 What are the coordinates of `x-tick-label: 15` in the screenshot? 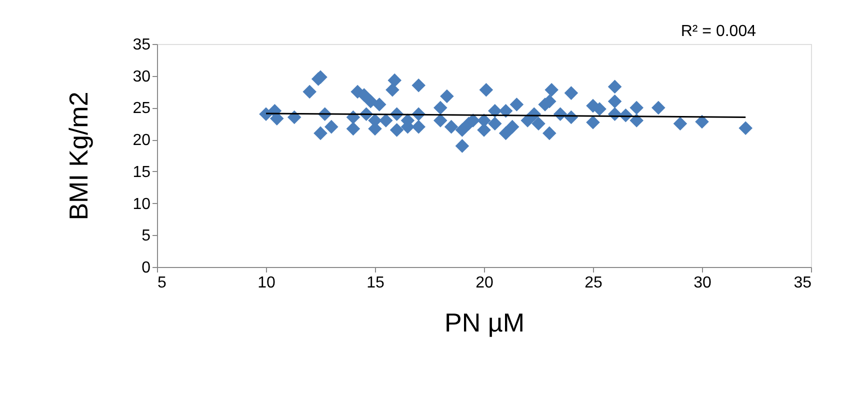 It's located at (375, 283).